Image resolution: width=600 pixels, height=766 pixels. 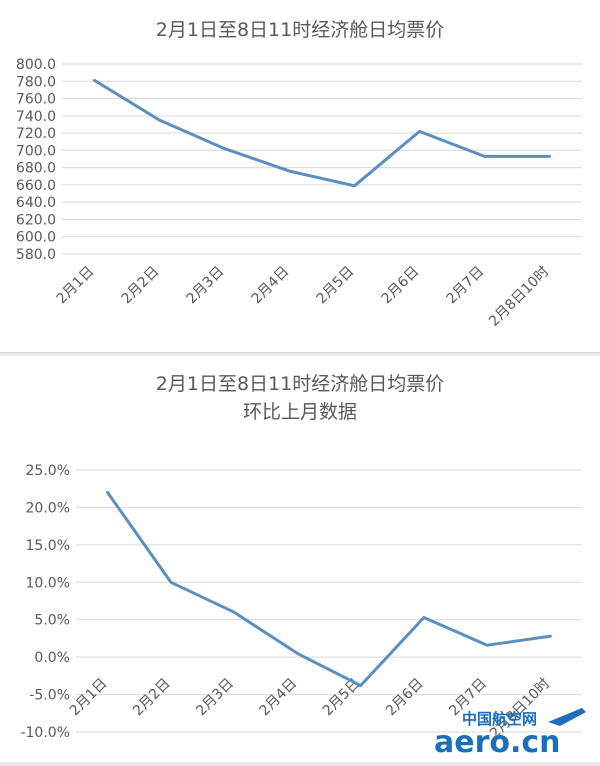 What do you see at coordinates (52, 621) in the screenshot?
I see `y-tick-label: 5.0%` at bounding box center [52, 621].